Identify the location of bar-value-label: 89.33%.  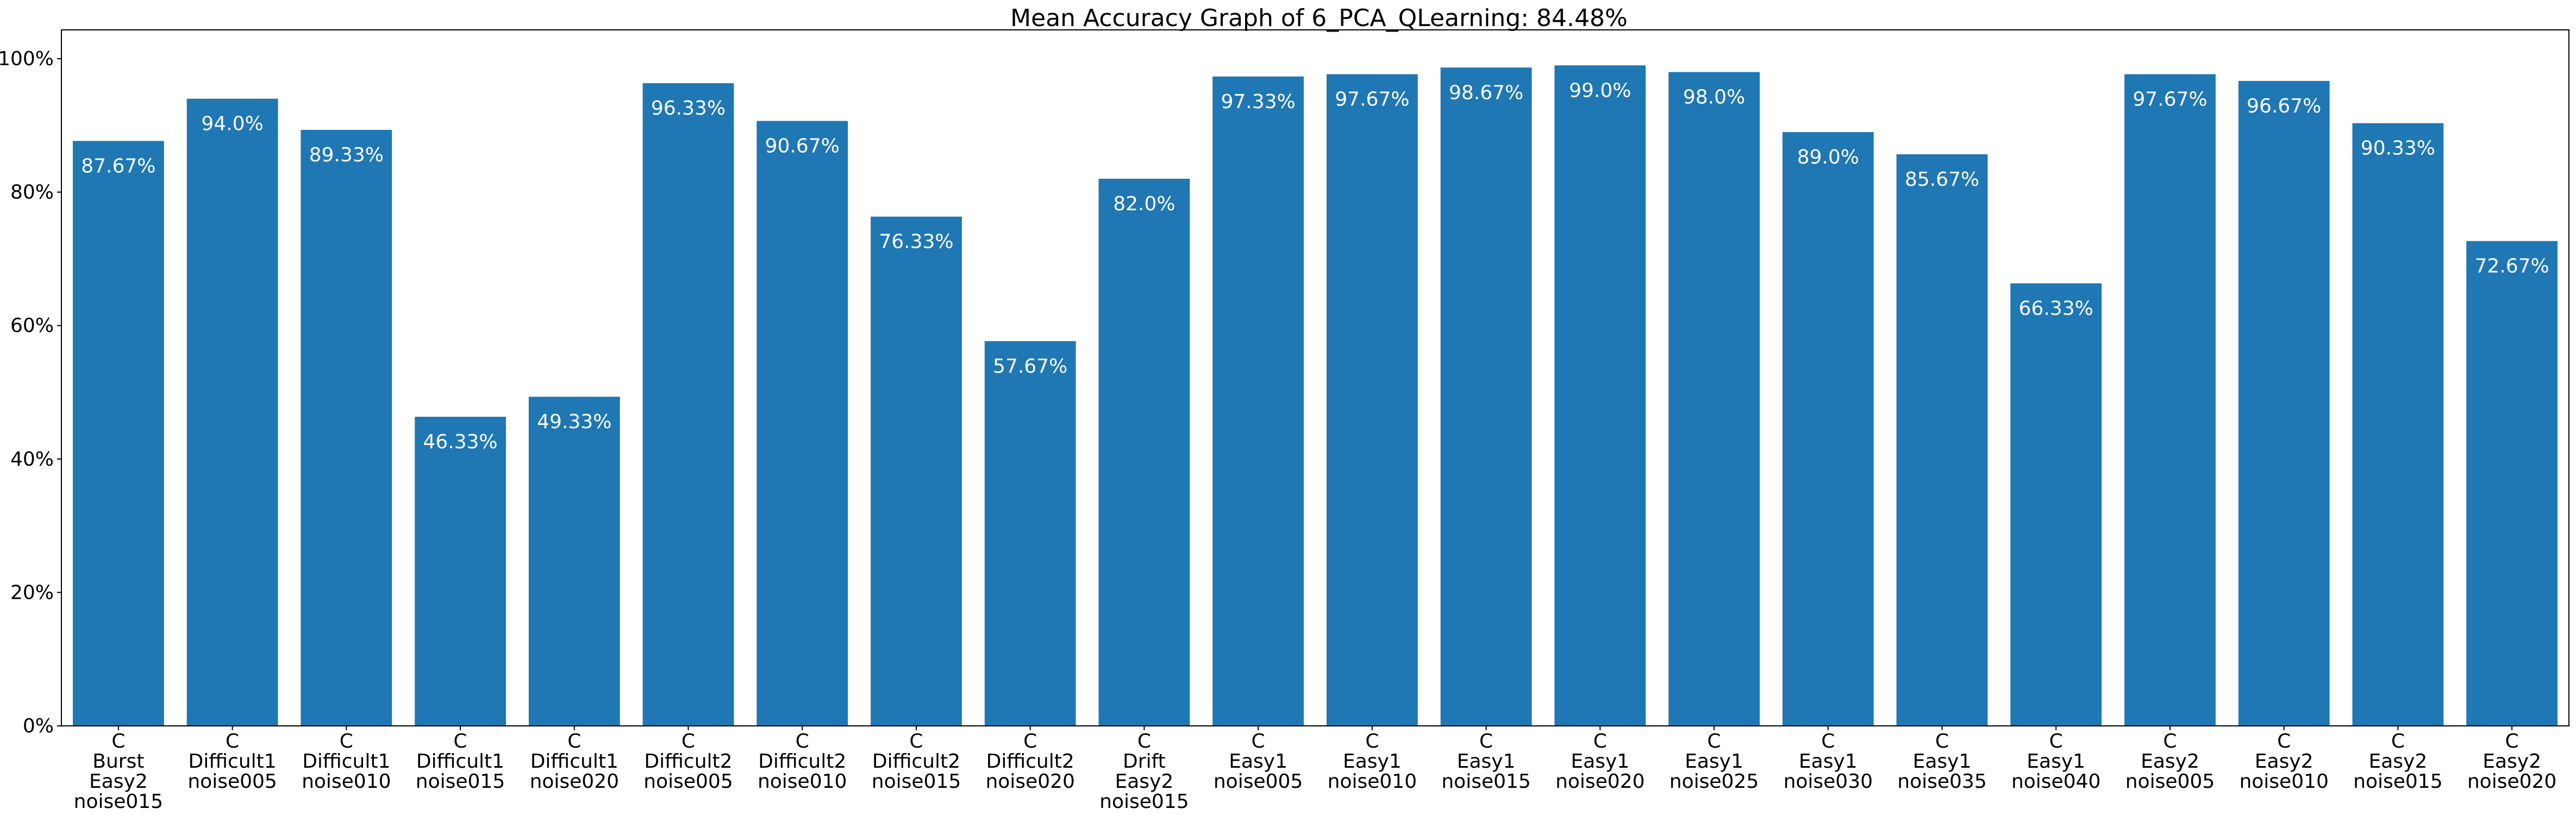
(346, 155).